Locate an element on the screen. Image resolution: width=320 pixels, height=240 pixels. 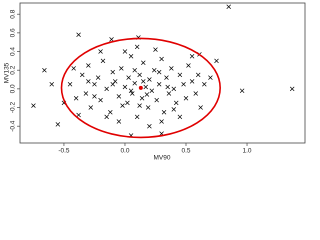
x-axis-label: MV90 is located at coordinates (162, 158).